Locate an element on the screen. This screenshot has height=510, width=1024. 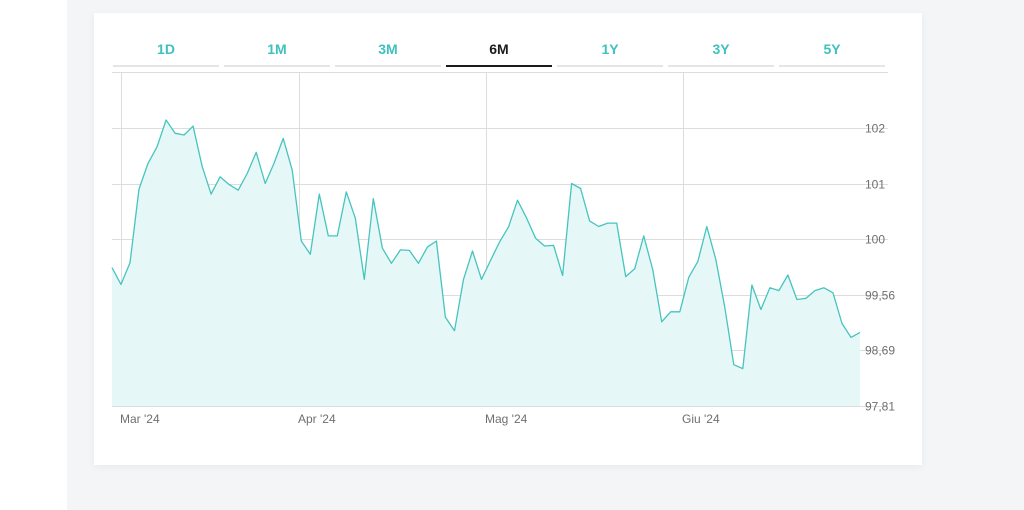
tab-6m: 6M is located at coordinates (499, 53).